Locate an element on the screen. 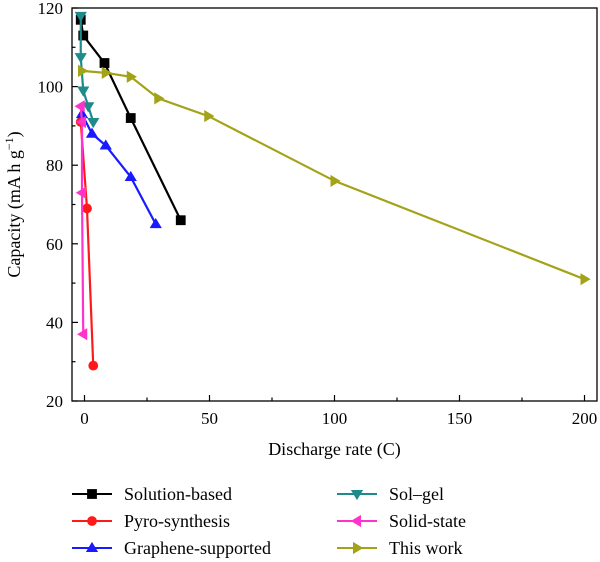  y-axis-title: Capacity (mA h g−1) is located at coordinates (13, 204).